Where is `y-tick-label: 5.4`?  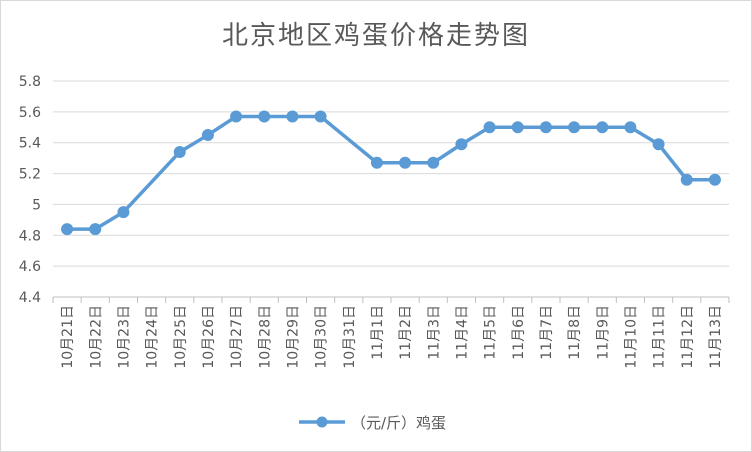
y-tick-label: 5.4 is located at coordinates (30, 144).